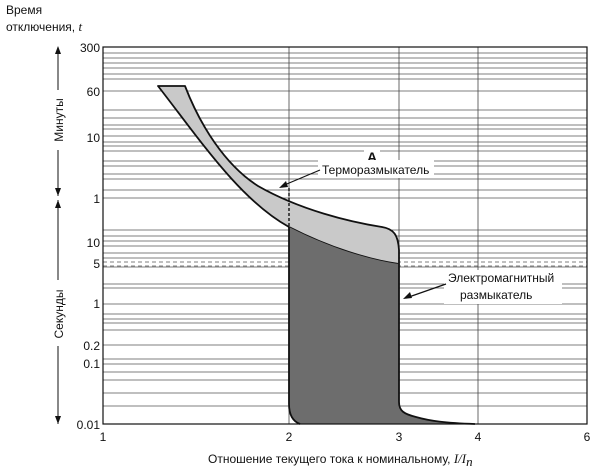 The height and width of the screenshot is (467, 599). Describe the element at coordinates (294, 326) in the screenshot. I see `electromagnetic-band-left-edge` at that location.